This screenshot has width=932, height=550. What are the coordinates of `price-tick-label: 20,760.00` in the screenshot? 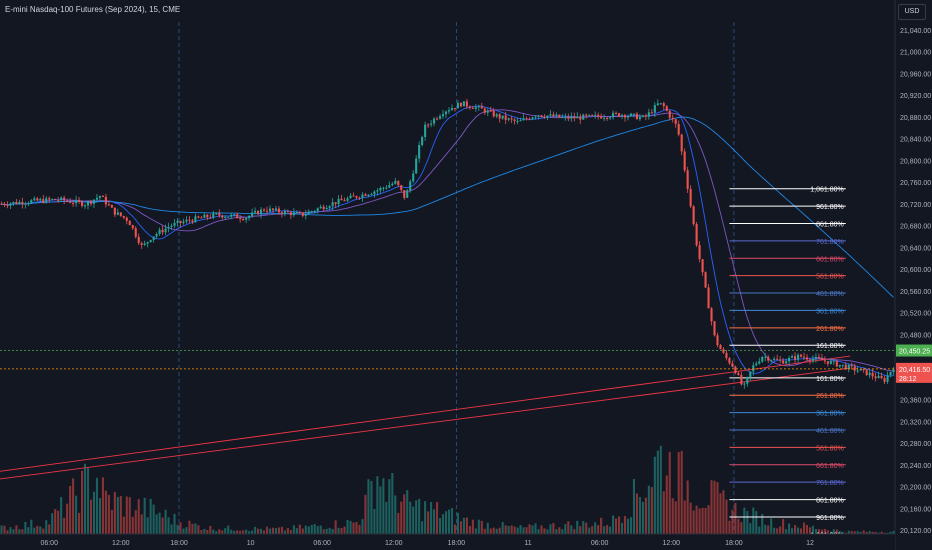 It's located at (915, 183).